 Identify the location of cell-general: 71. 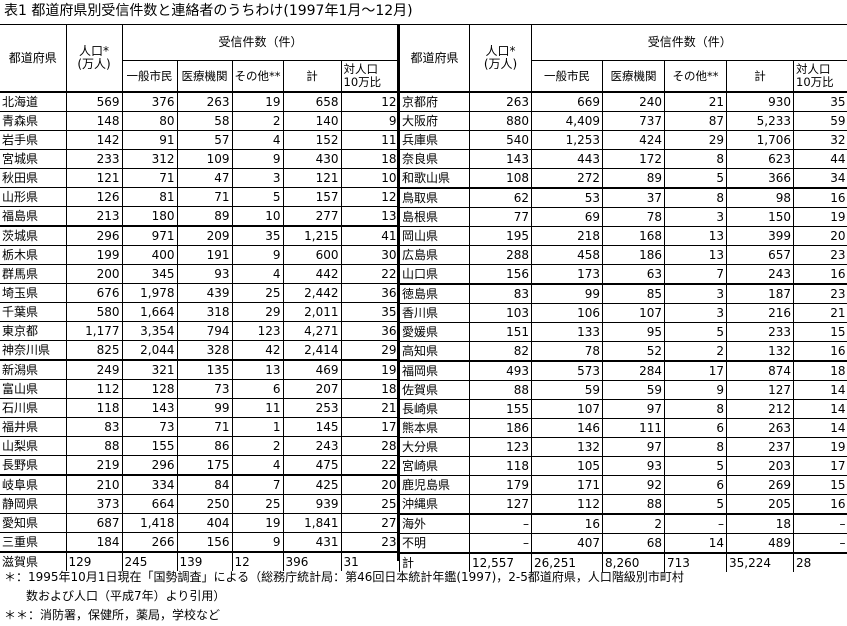
(149, 178).